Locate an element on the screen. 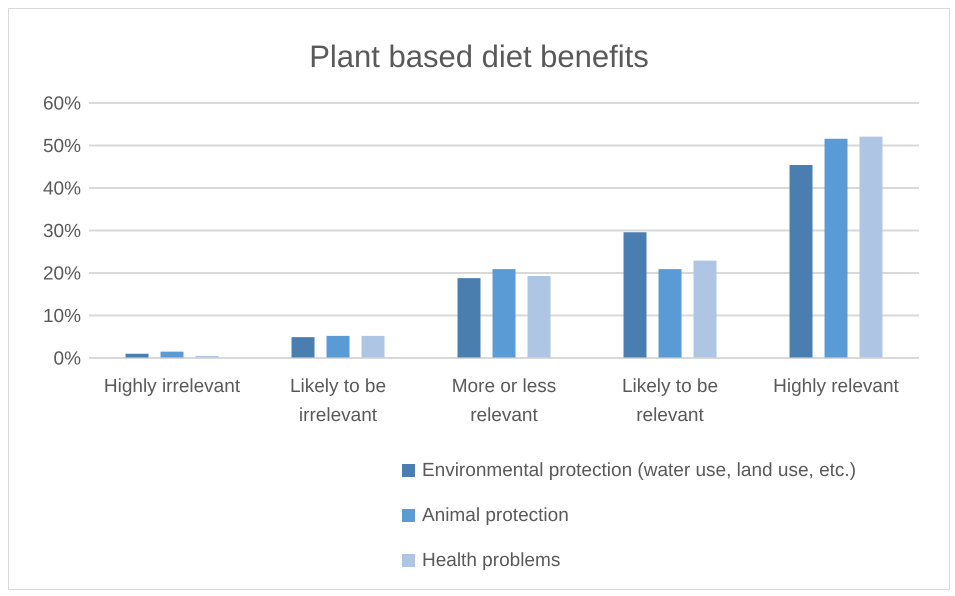 Image resolution: width=955 pixels, height=596 pixels. x-tick-label: Highly irrelevant is located at coordinates (172, 386).